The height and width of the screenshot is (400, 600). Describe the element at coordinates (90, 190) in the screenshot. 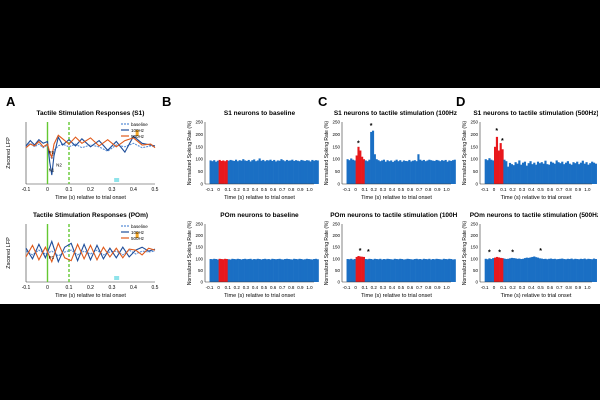

I see `x-tick-label: 0.2` at that location.